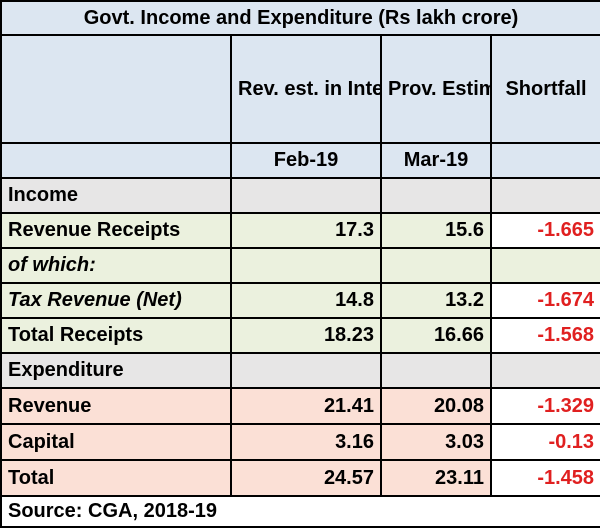 The image size is (600, 528). Describe the element at coordinates (116, 265) in the screenshot. I see `row-label: of which:` at that location.